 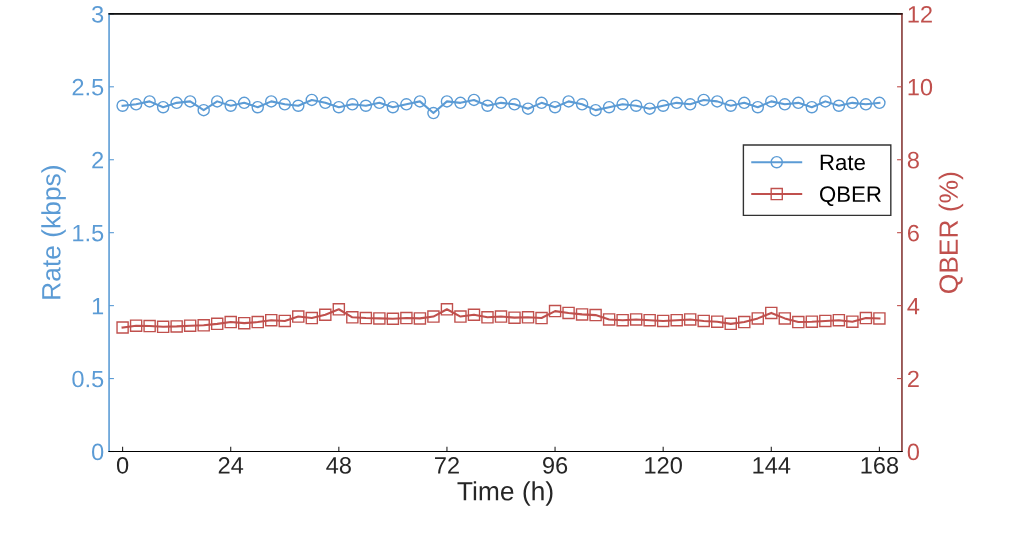 What do you see at coordinates (913, 233) in the screenshot?
I see `y2-tick-label: 6` at bounding box center [913, 233].